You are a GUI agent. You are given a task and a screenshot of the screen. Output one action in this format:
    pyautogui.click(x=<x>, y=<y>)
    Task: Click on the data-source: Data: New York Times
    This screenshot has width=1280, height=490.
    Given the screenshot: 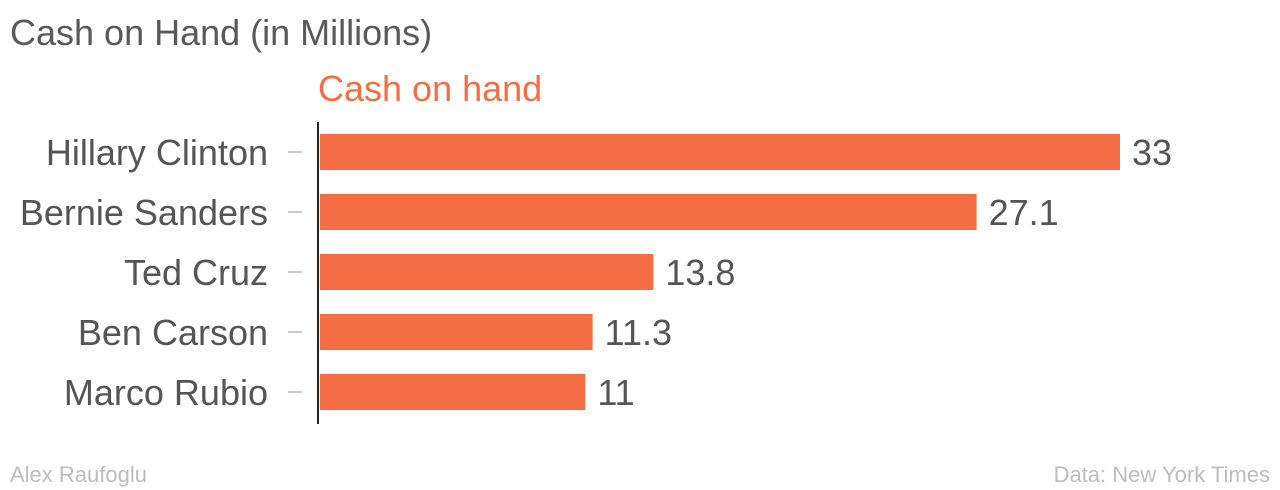 What is the action you would take?
    pyautogui.click(x=1161, y=474)
    